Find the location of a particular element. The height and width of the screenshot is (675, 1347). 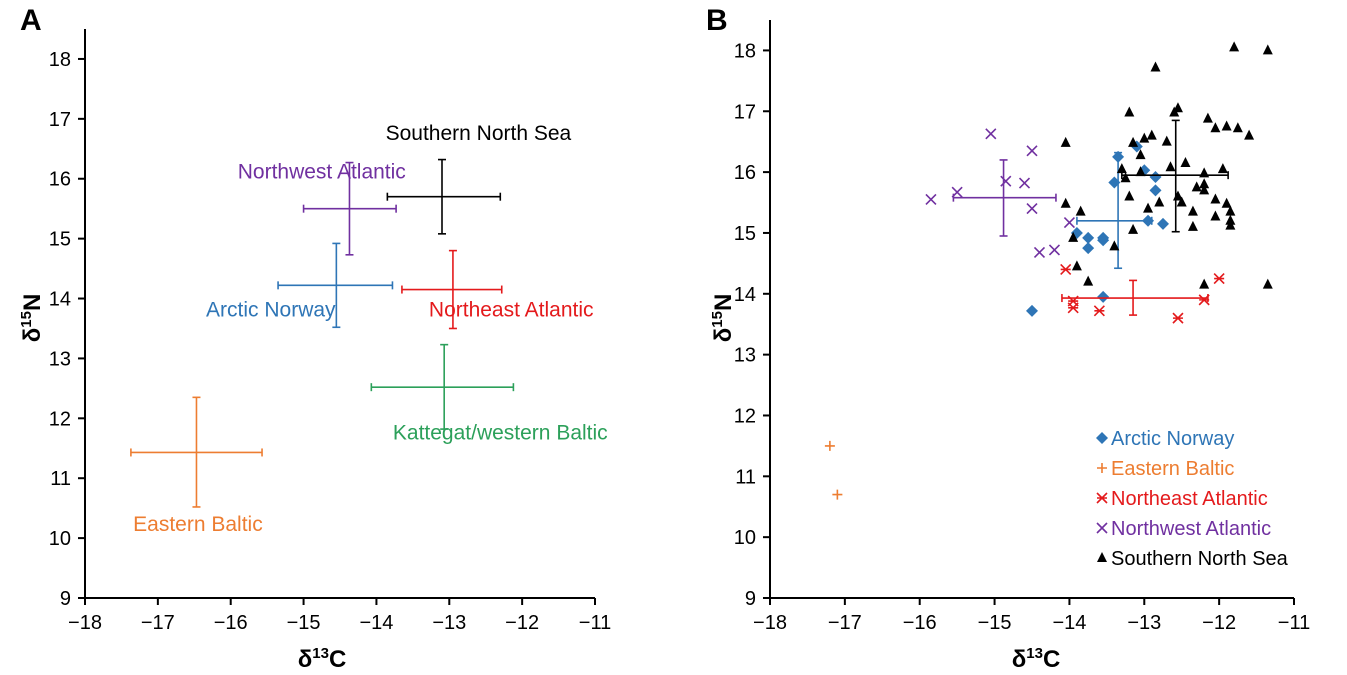

panel-a-x-tick-label: −14 is located at coordinates (376, 623).